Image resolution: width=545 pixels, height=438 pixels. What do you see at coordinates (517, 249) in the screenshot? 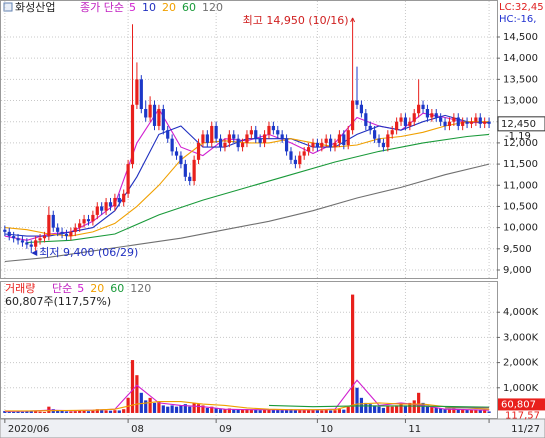
I see `y-tick-label: 9,500` at bounding box center [517, 249].